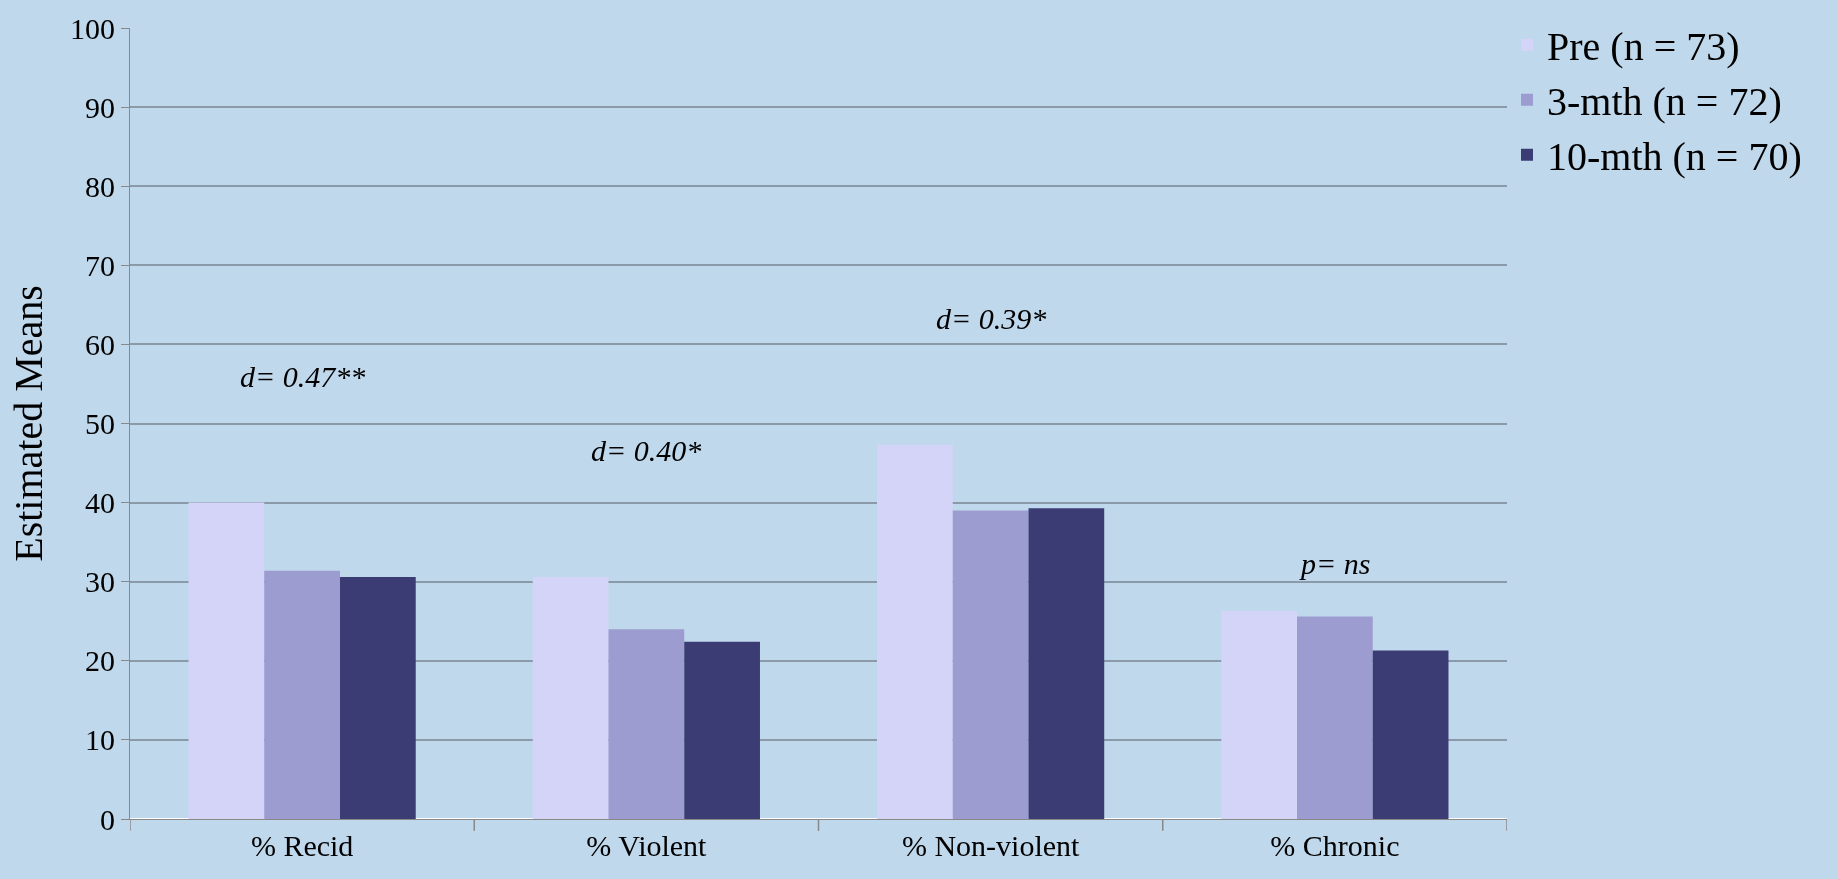 The width and height of the screenshot is (1837, 879). I want to click on y-tick-label: 90, so click(100, 107).